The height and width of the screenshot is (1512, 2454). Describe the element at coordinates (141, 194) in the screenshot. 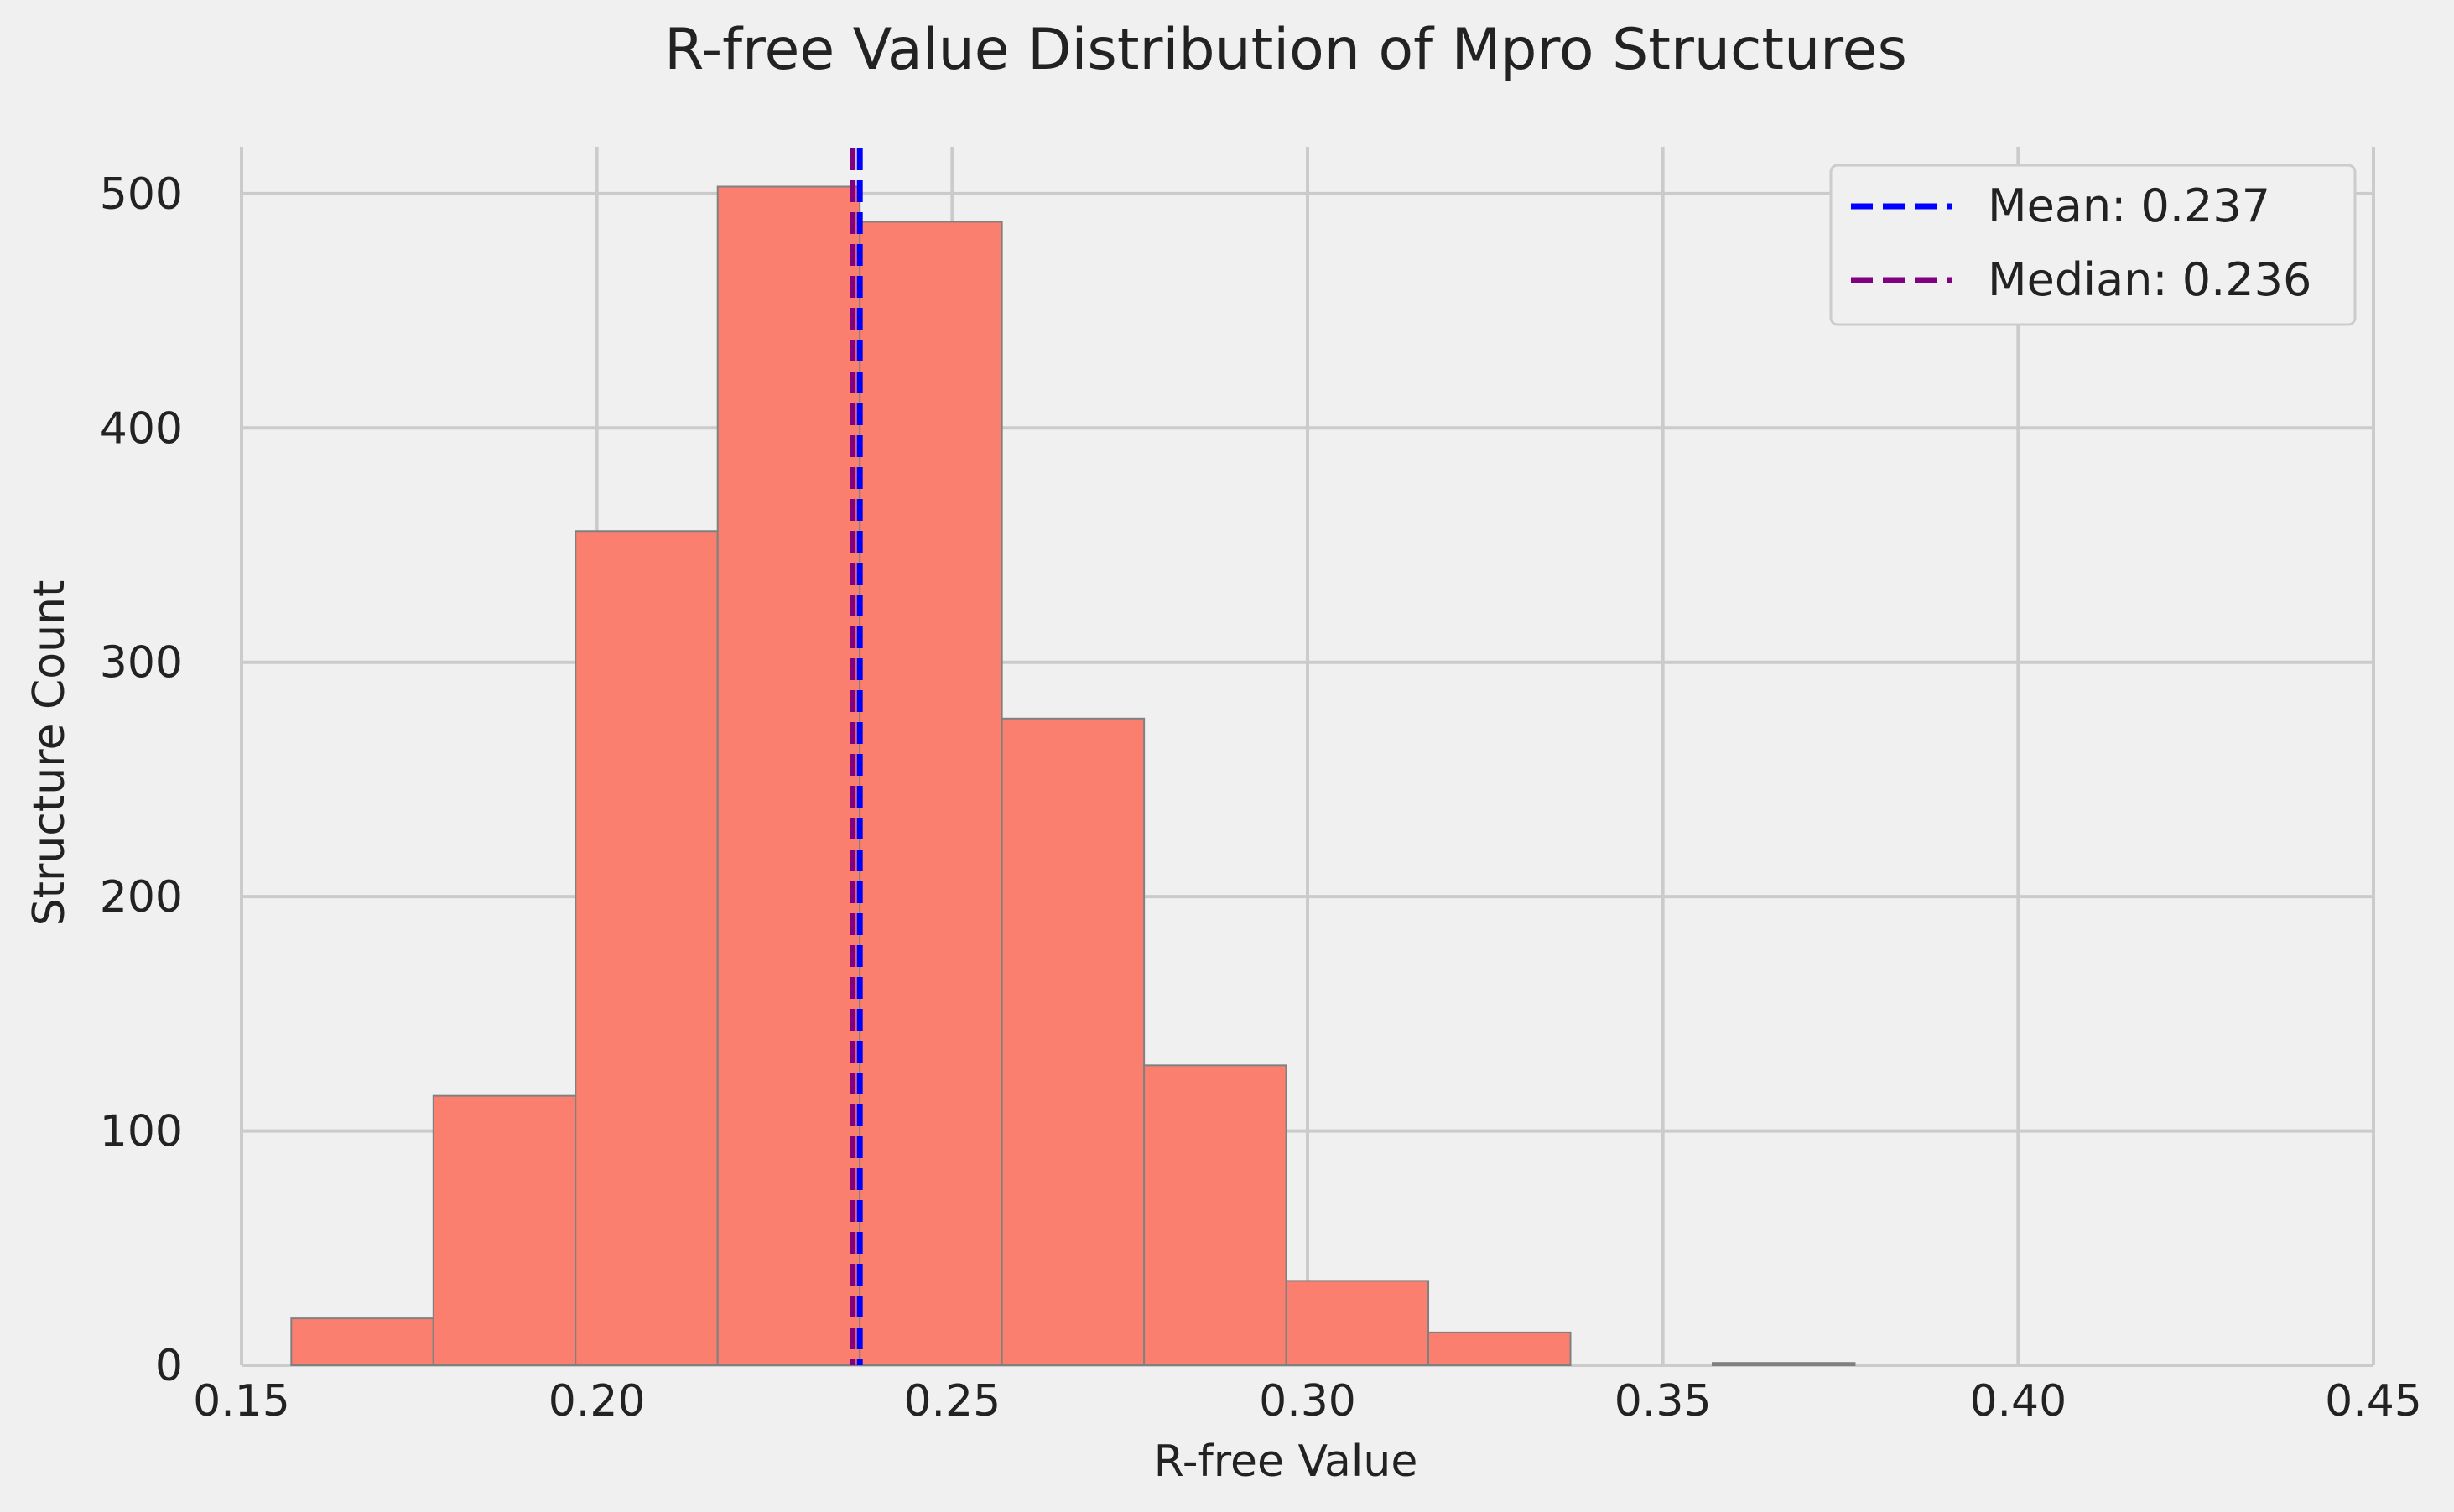

I see `y-tick-label: 500` at that location.